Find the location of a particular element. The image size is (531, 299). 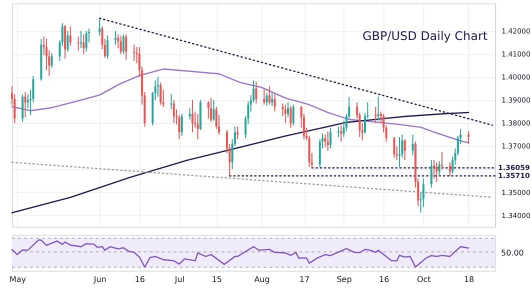

x-tick-label: 17 is located at coordinates (304, 279).